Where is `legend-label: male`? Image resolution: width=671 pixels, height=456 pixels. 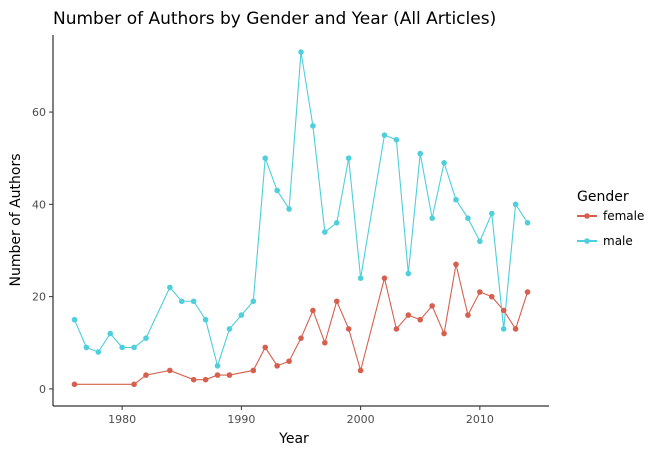 legend-label: male is located at coordinates (618, 241).